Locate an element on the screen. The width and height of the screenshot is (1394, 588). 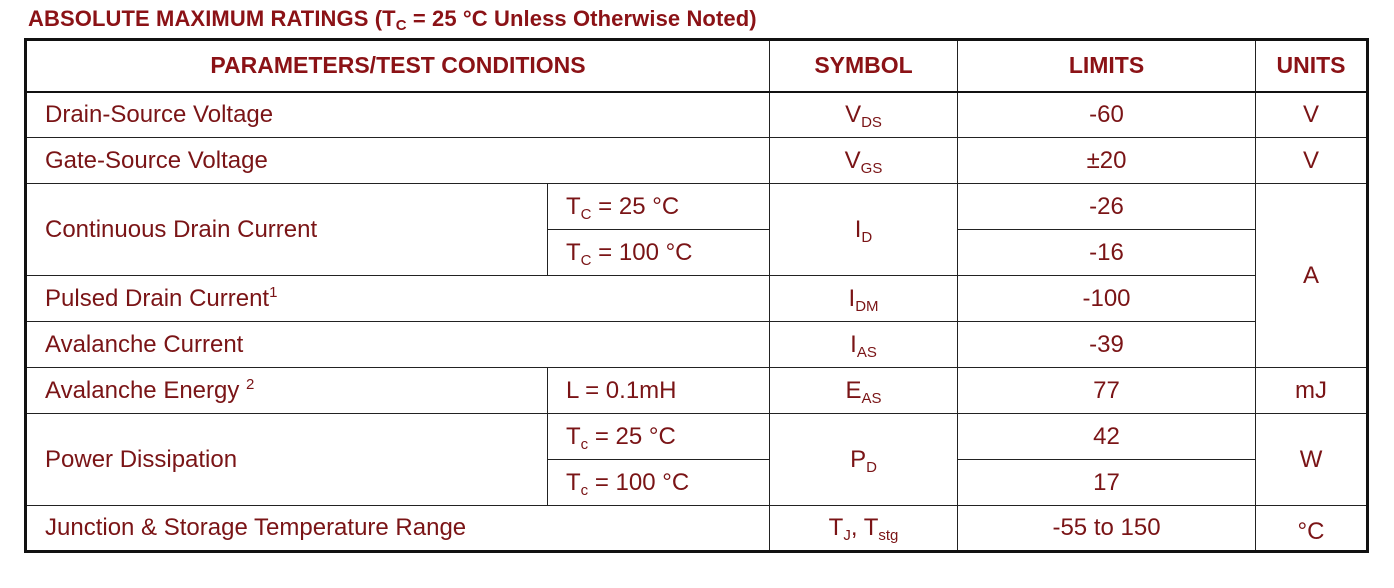
symbol-eas: EAS is located at coordinates (864, 390).